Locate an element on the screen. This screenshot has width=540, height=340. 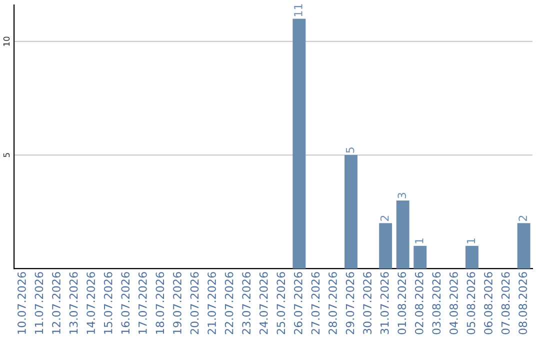
x-tick-label: 03.08.2026 is located at coordinates (436, 303).